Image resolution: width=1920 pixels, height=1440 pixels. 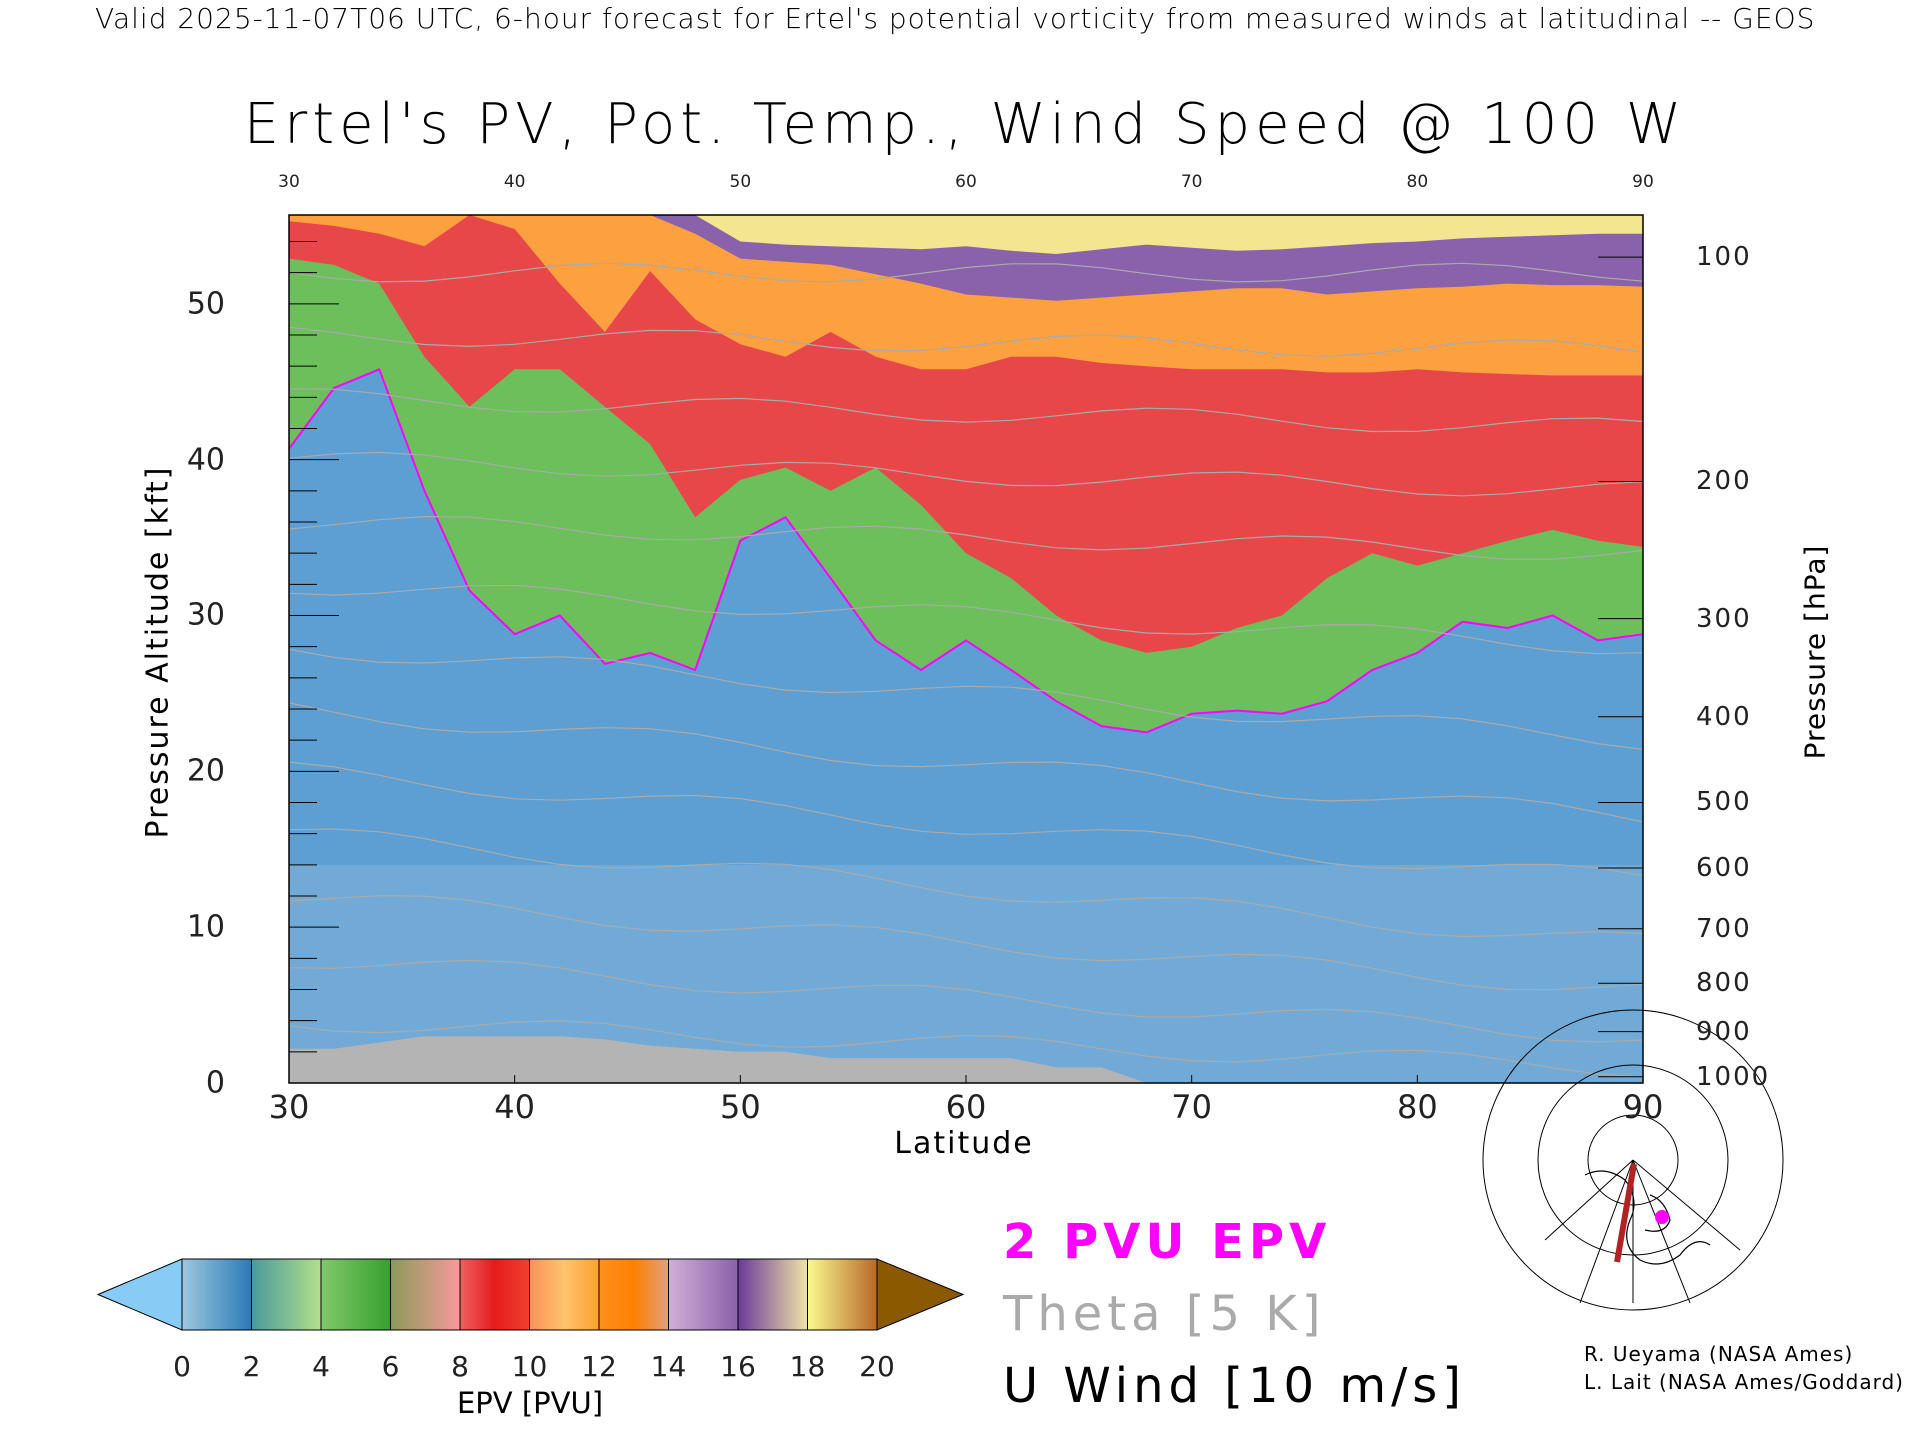 I want to click on pressure-tick-label: 100, so click(x=1724, y=257).